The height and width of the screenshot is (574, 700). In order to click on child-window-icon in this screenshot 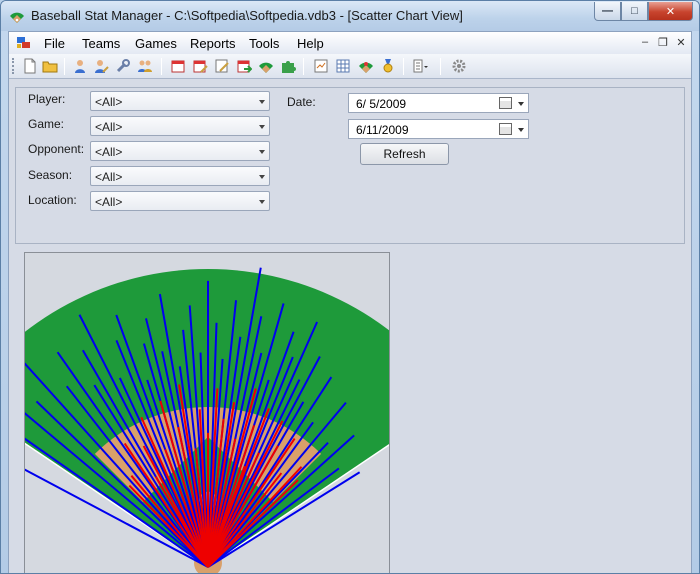, I will do `click(24, 43)`.